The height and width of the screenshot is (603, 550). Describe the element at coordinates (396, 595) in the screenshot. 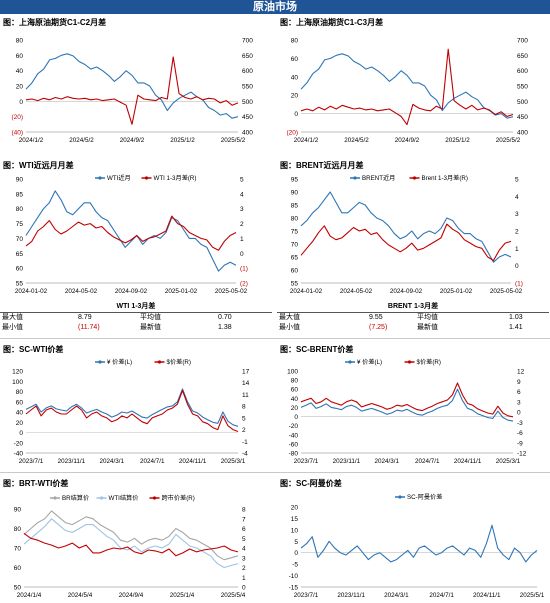

I see `x-tick-label: 2024/3/1` at that location.